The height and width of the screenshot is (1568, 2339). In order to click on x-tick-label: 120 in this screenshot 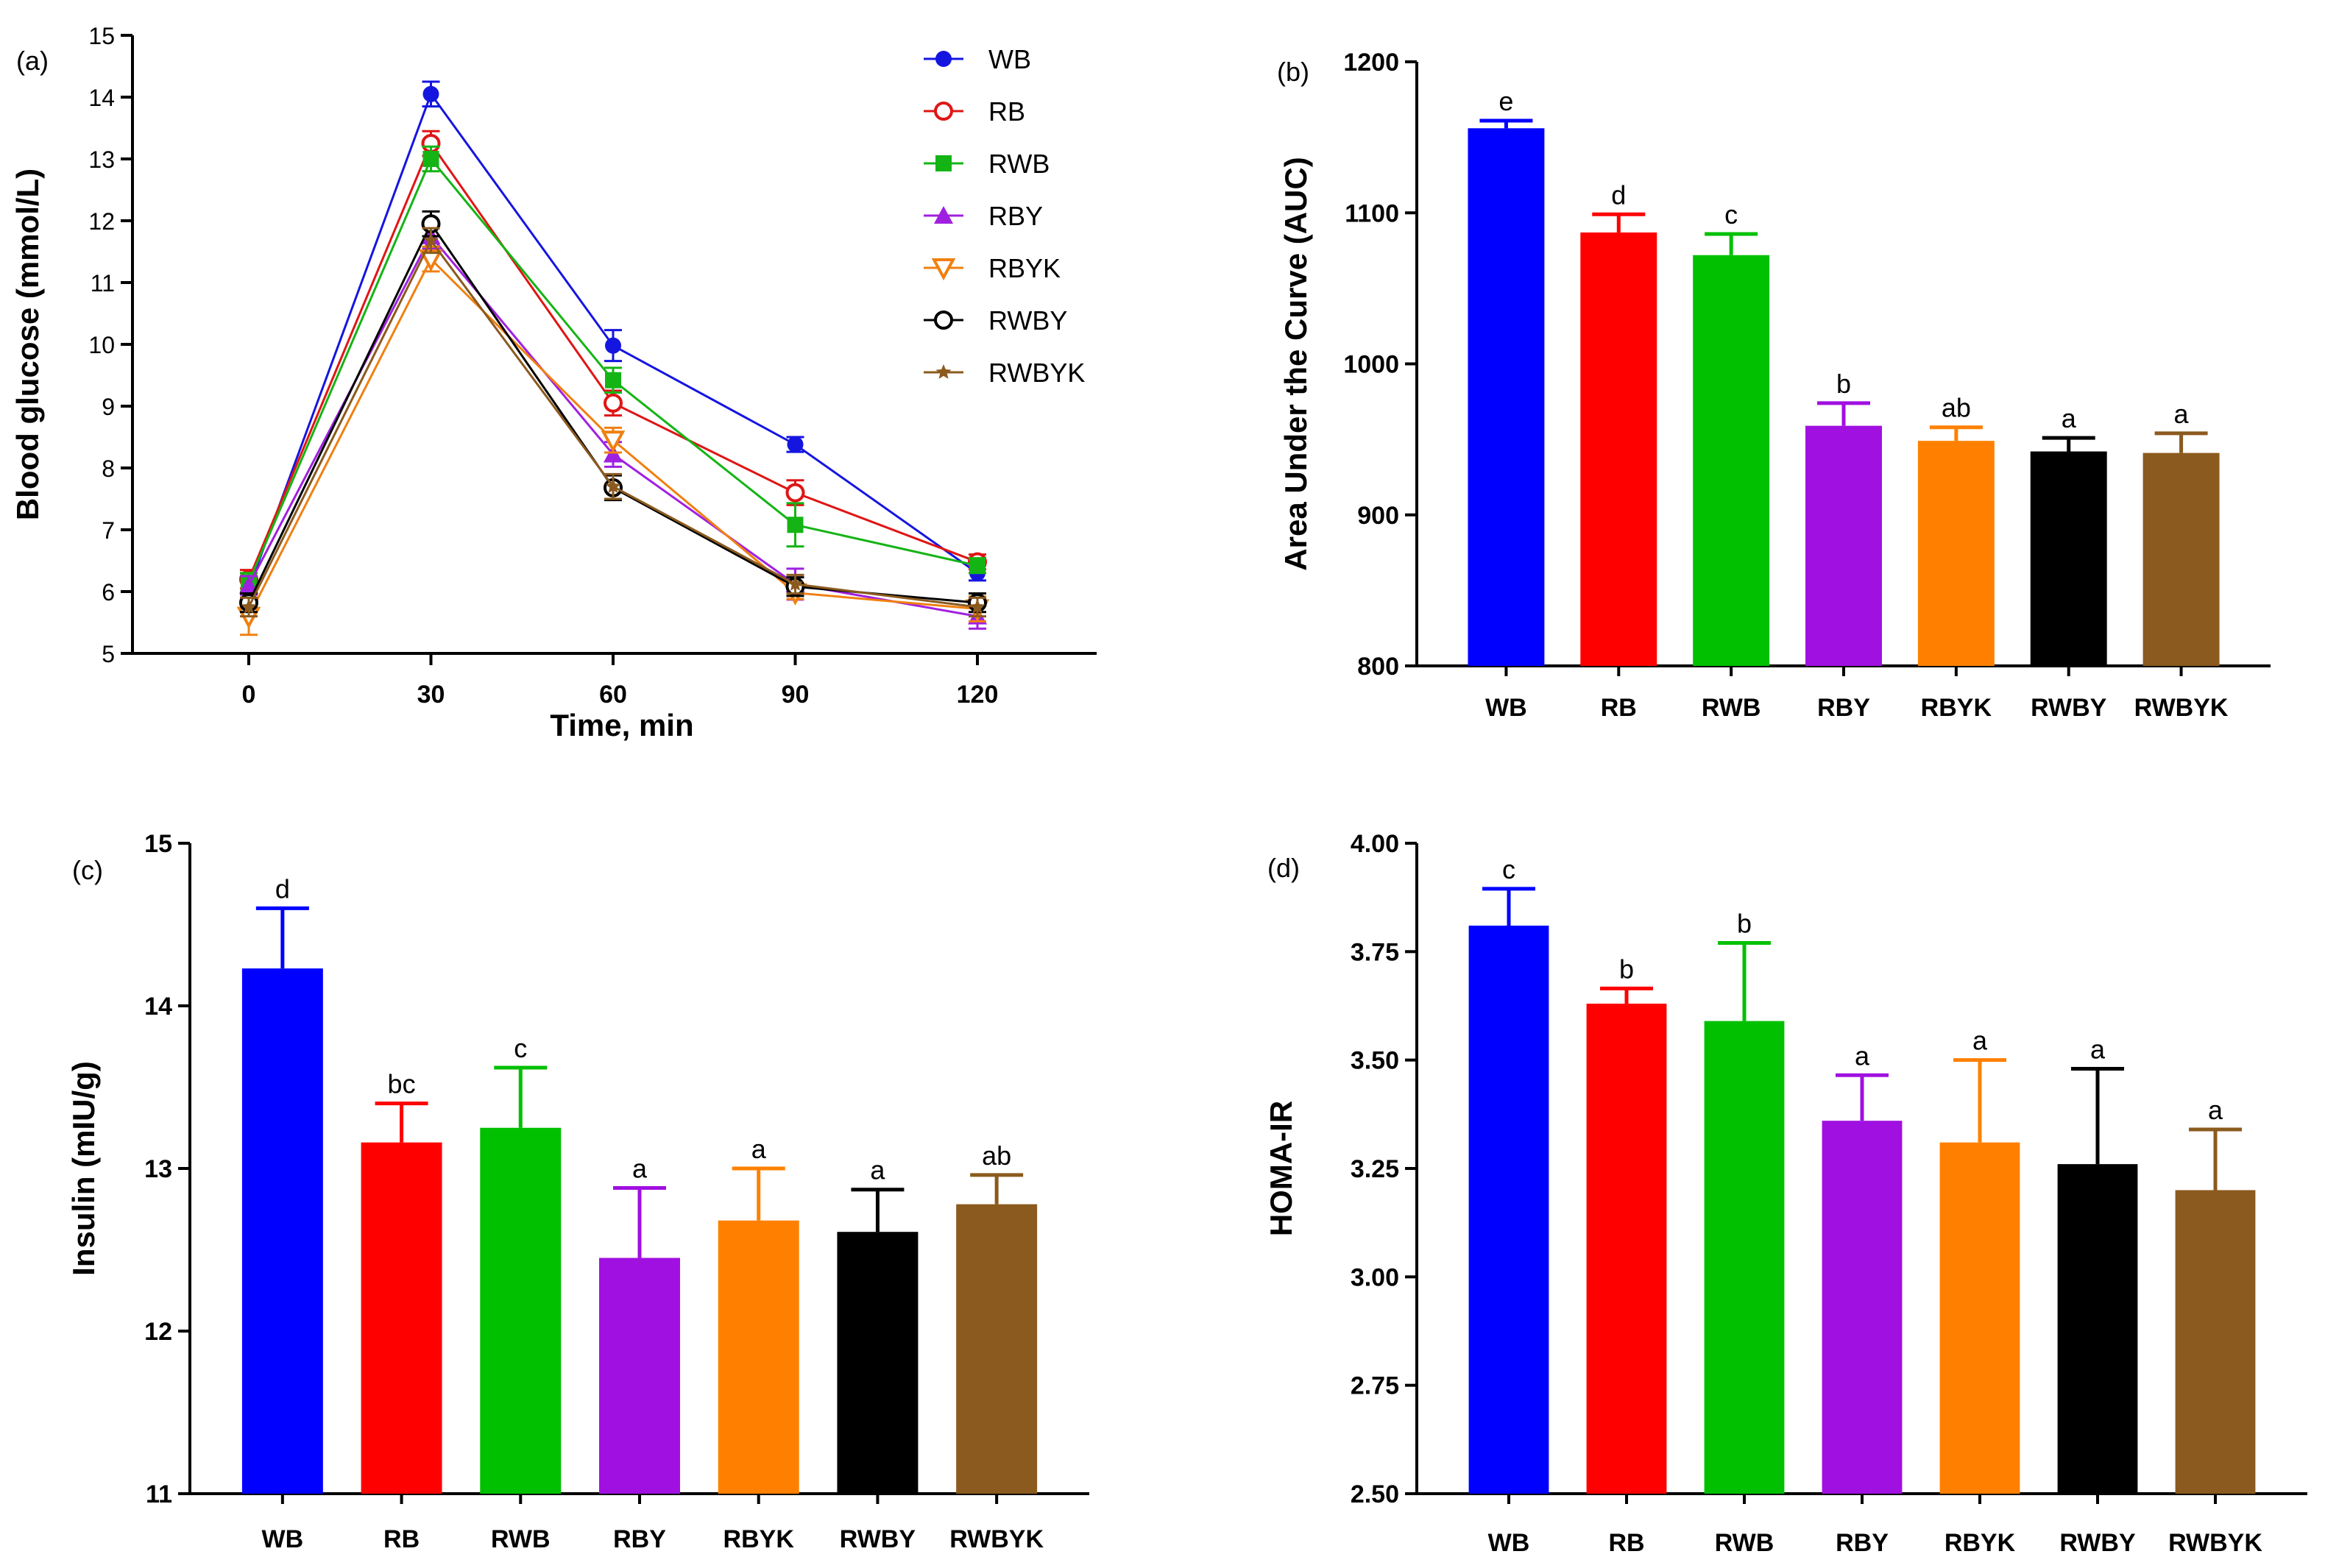, I will do `click(978, 695)`.